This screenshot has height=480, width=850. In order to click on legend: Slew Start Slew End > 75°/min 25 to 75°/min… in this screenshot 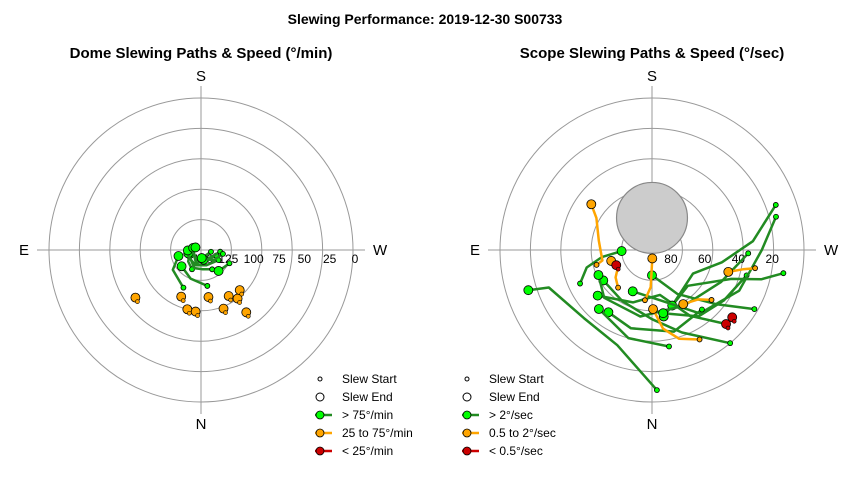, I will do `click(364, 415)`.